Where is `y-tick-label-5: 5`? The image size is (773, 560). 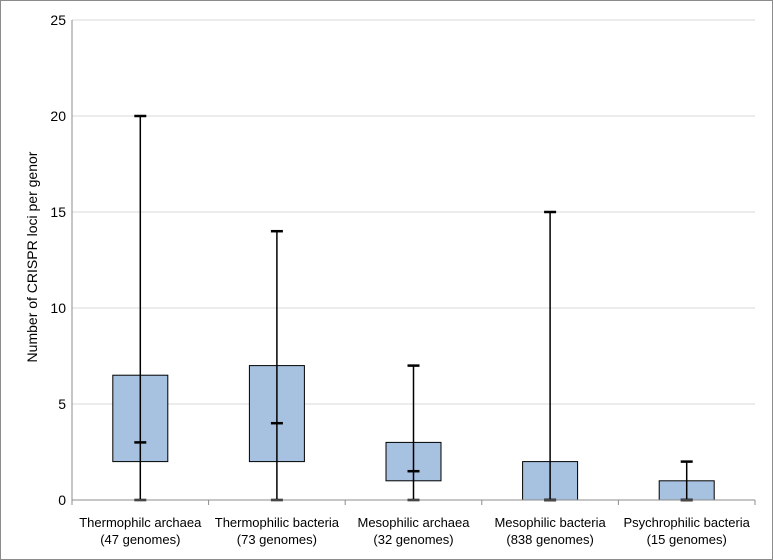 y-tick-label-5: 5 is located at coordinates (62, 404).